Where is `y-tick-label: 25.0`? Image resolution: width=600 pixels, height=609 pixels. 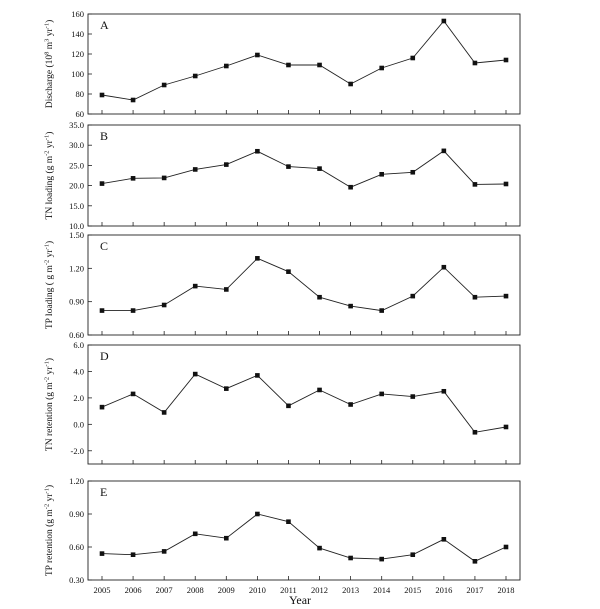 y-tick-label: 25.0 is located at coordinates (76, 165).